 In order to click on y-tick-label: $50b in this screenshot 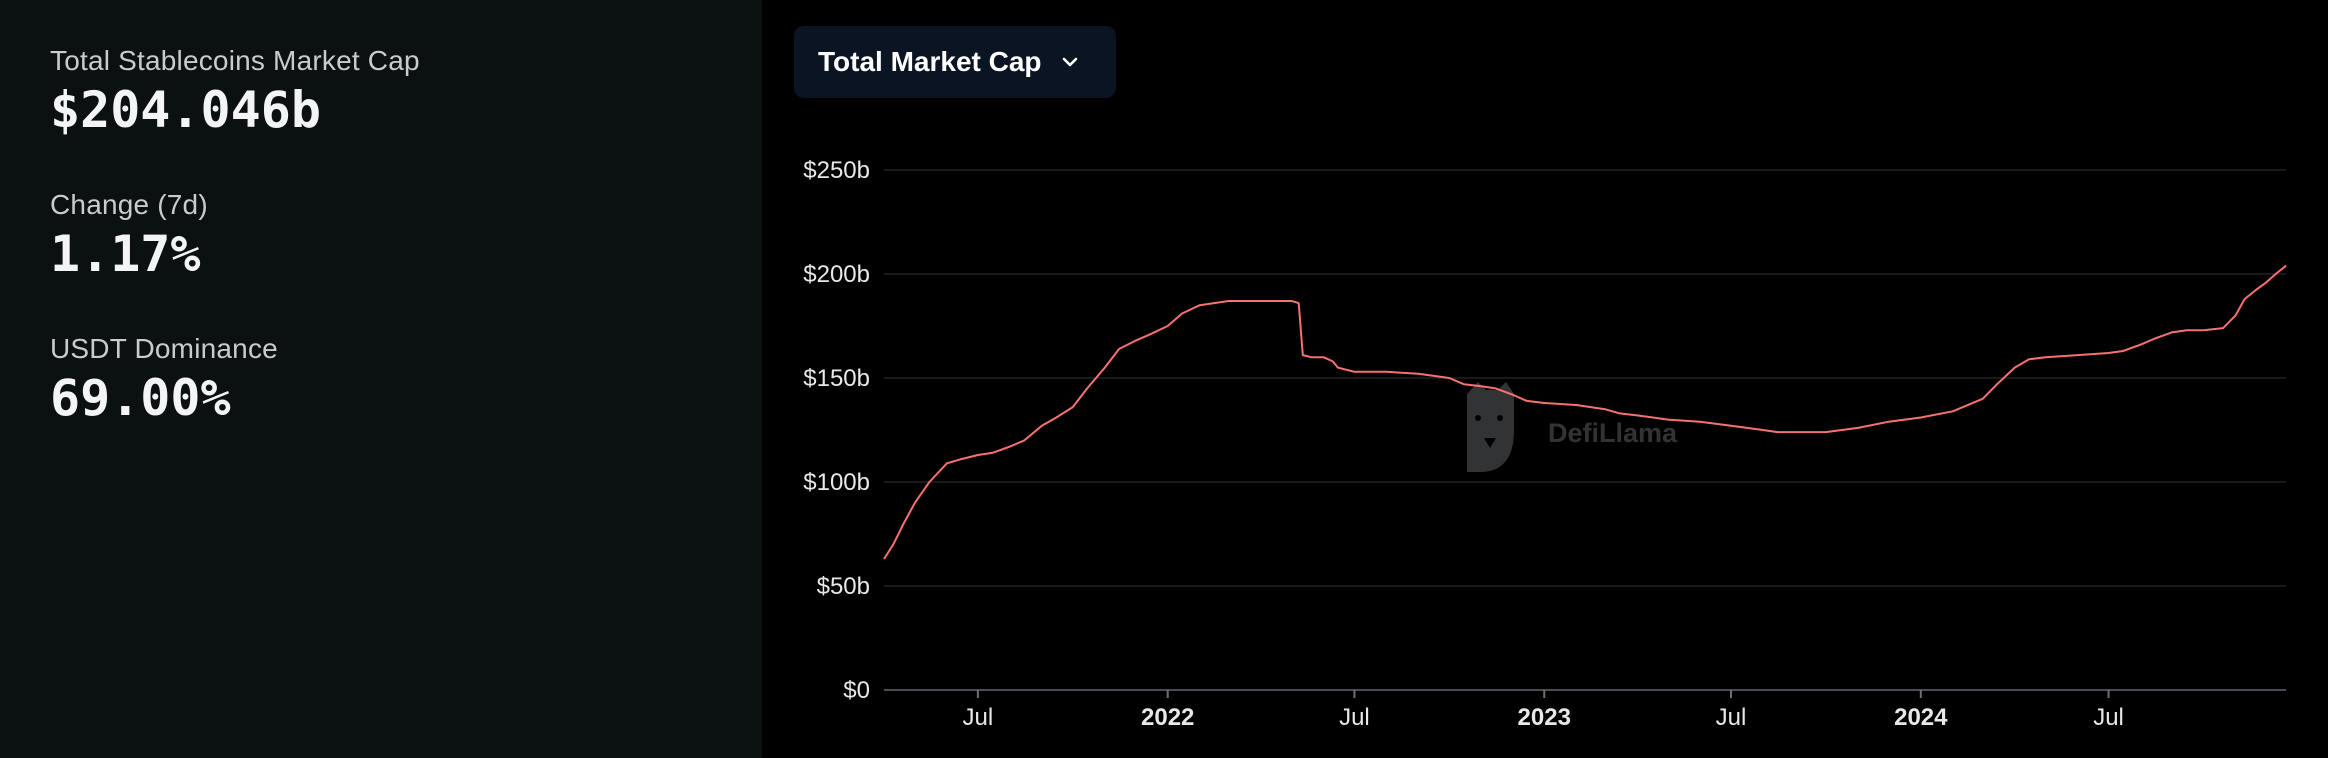, I will do `click(843, 586)`.